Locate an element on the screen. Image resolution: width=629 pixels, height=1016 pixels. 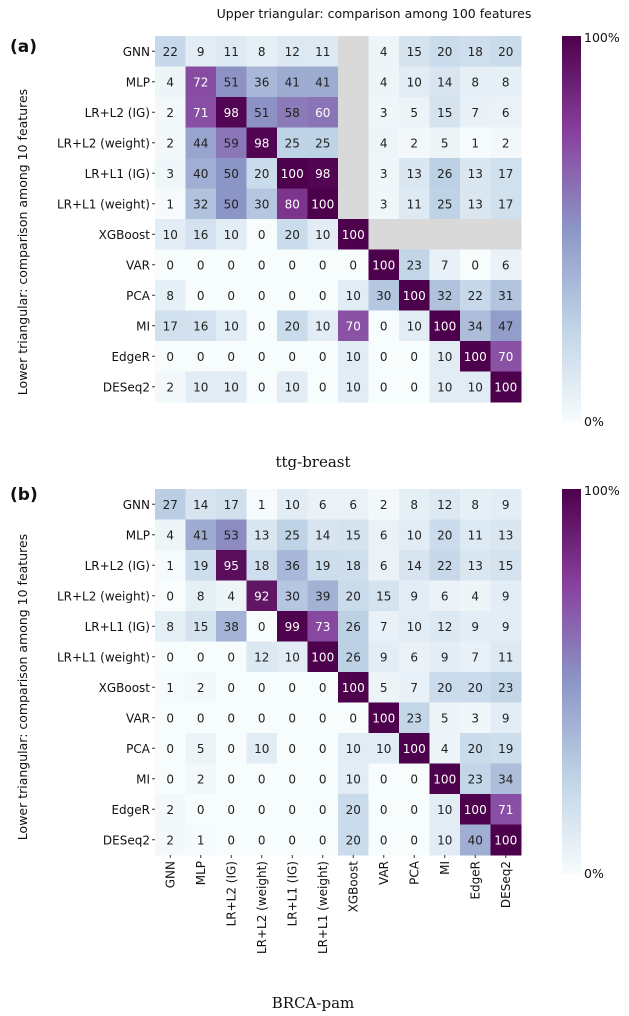
row-label-mi: MI is located at coordinates (143, 326).